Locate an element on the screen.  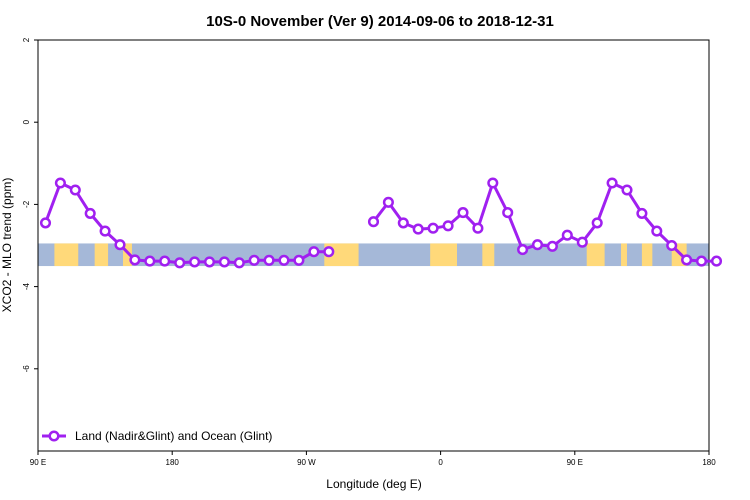
legend: Land (Nadir&Glint) and Ocean (Glint) is located at coordinates (157, 436).